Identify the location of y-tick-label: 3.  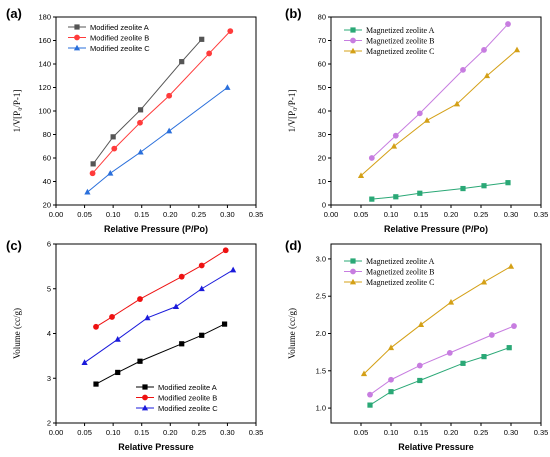
(49, 378).